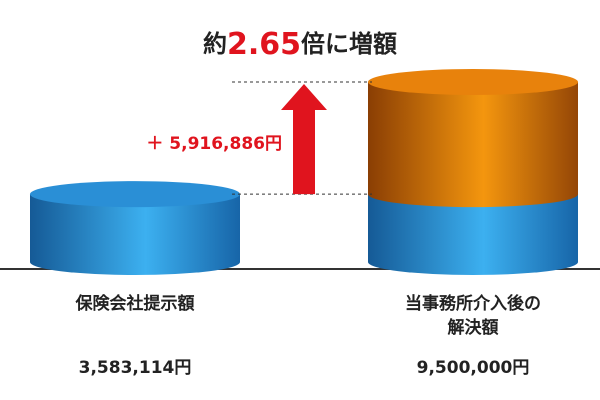 This screenshot has height=400, width=600. I want to click on chart-title: 約2.65倍に増額, so click(300, 44).